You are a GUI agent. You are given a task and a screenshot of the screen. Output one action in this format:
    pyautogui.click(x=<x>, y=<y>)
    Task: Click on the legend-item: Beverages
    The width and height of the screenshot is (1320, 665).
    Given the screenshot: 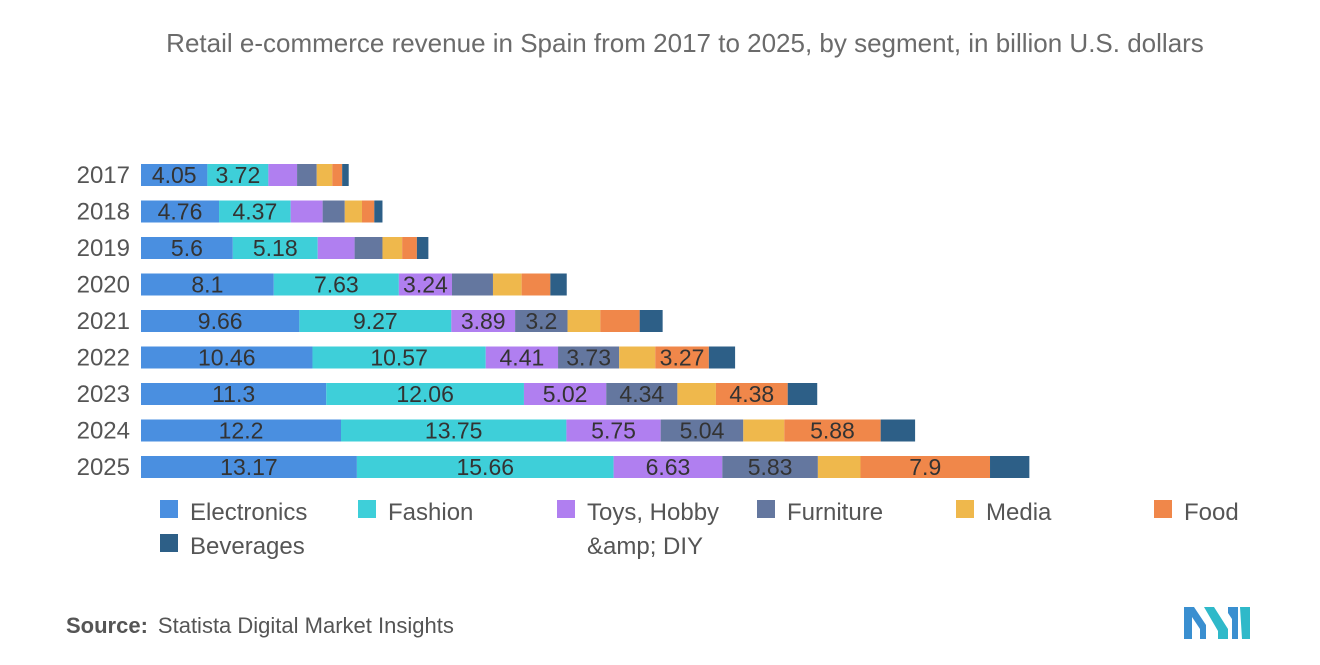 What is the action you would take?
    pyautogui.click(x=250, y=547)
    